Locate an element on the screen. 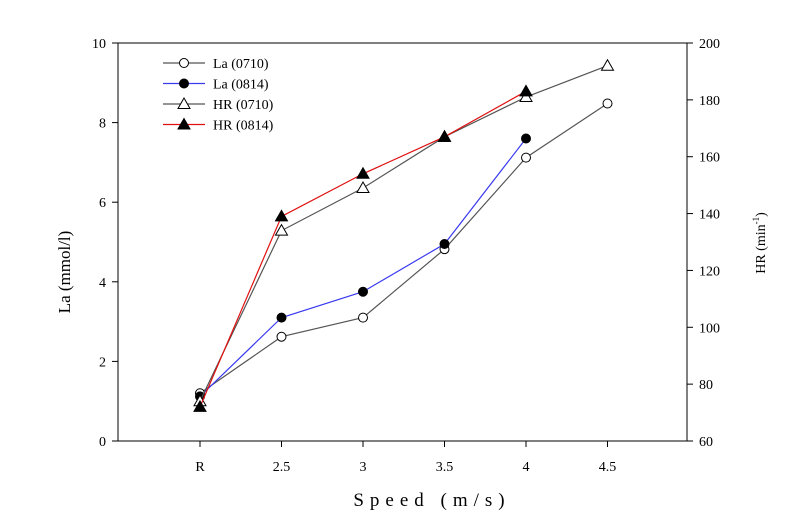 The height and width of the screenshot is (529, 808). y-right-tick-label: 140 is located at coordinates (709, 215).